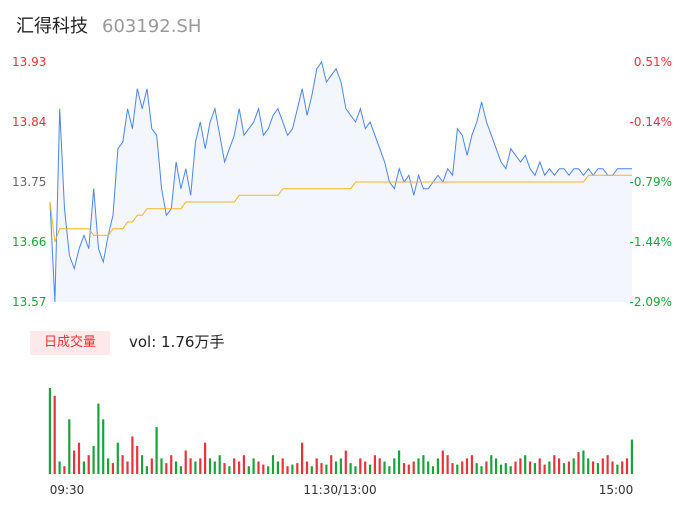 Image resolution: width=686 pixels, height=524 pixels. Describe the element at coordinates (29, 242) in the screenshot. I see `y-left-tick-label: 13.66` at that location.